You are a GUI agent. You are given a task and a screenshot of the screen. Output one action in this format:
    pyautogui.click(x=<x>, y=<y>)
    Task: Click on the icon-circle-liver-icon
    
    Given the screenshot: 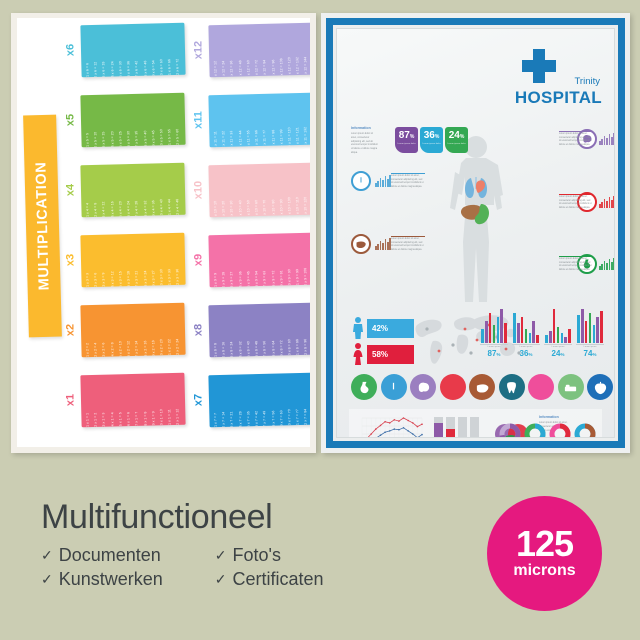 What is the action you would take?
    pyautogui.click(x=482, y=387)
    